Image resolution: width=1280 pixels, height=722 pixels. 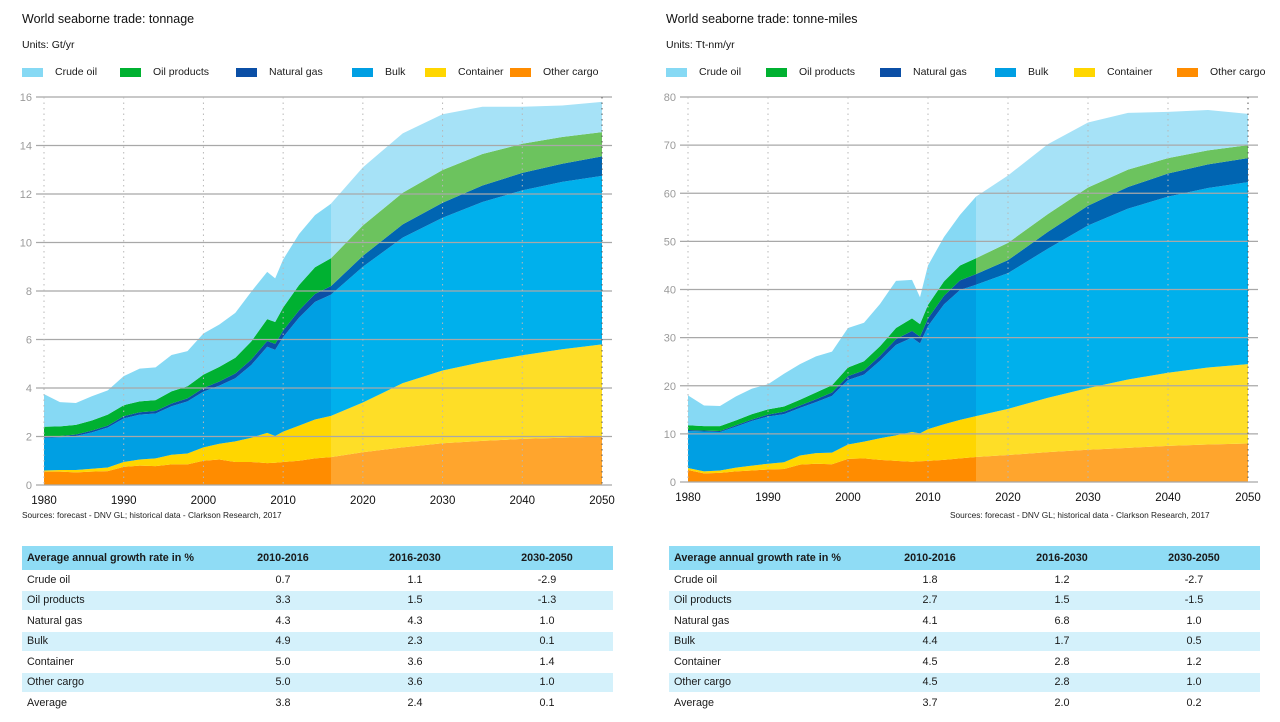 What do you see at coordinates (26, 98) in the screenshot?
I see `y-tick-label: 16` at bounding box center [26, 98].